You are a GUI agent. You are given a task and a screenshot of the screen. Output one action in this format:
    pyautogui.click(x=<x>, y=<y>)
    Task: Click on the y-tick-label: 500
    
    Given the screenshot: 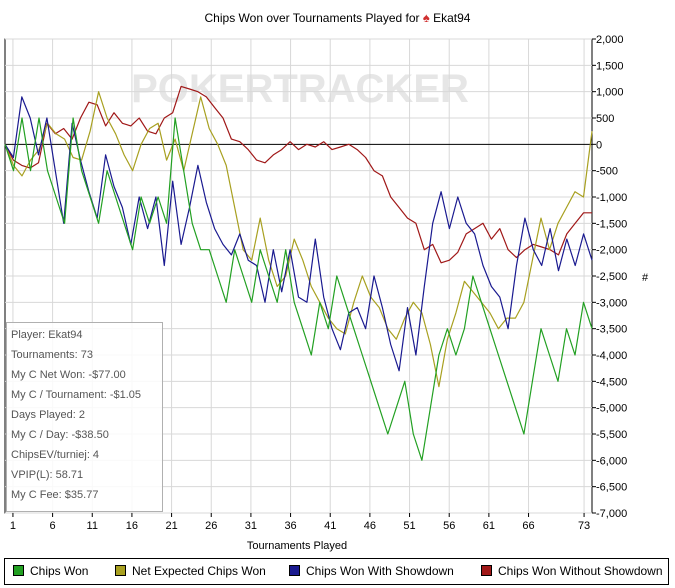 What is the action you would take?
    pyautogui.click(x=605, y=119)
    